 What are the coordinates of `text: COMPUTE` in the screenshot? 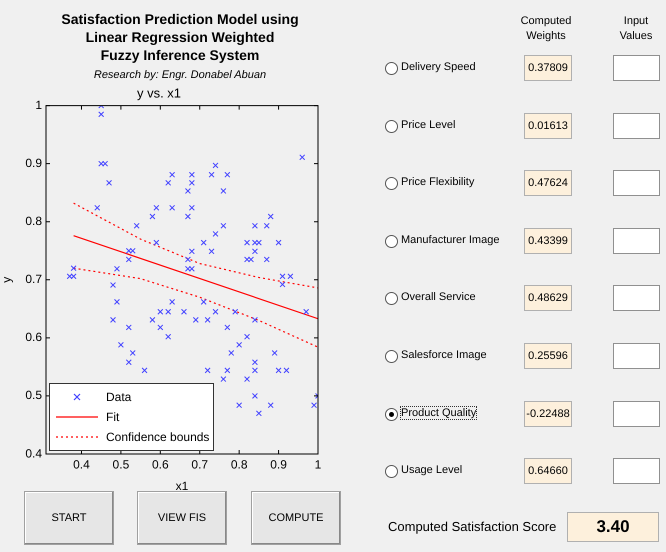 It's located at (296, 518).